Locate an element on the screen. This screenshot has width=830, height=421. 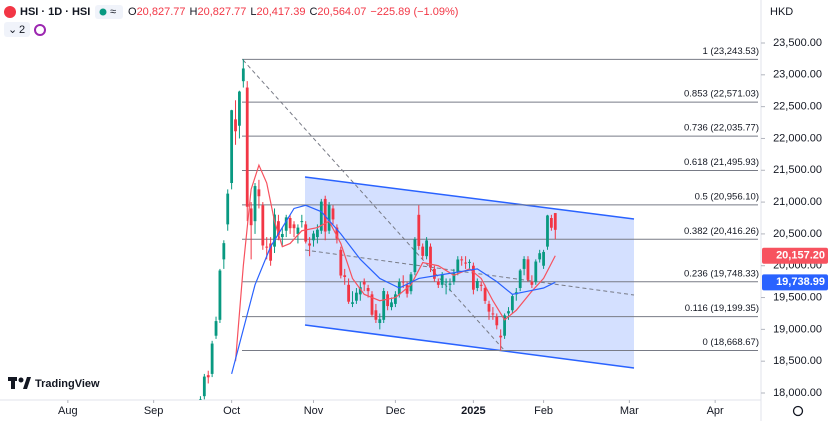
y-tick-label: 19,500.00 is located at coordinates (797, 297).